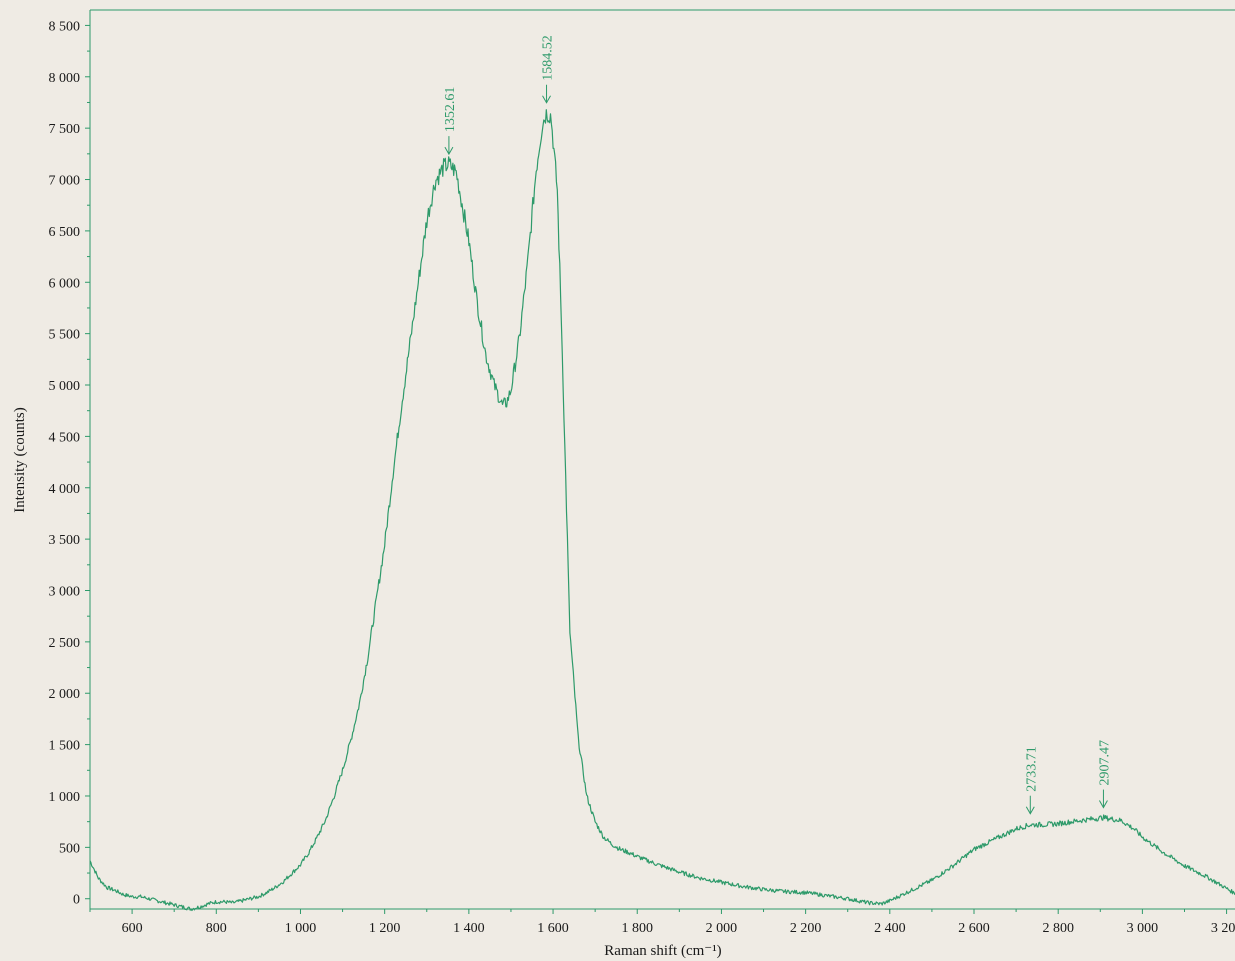  What do you see at coordinates (65, 283) in the screenshot?
I see `y-tick-label: 6 000` at bounding box center [65, 283].